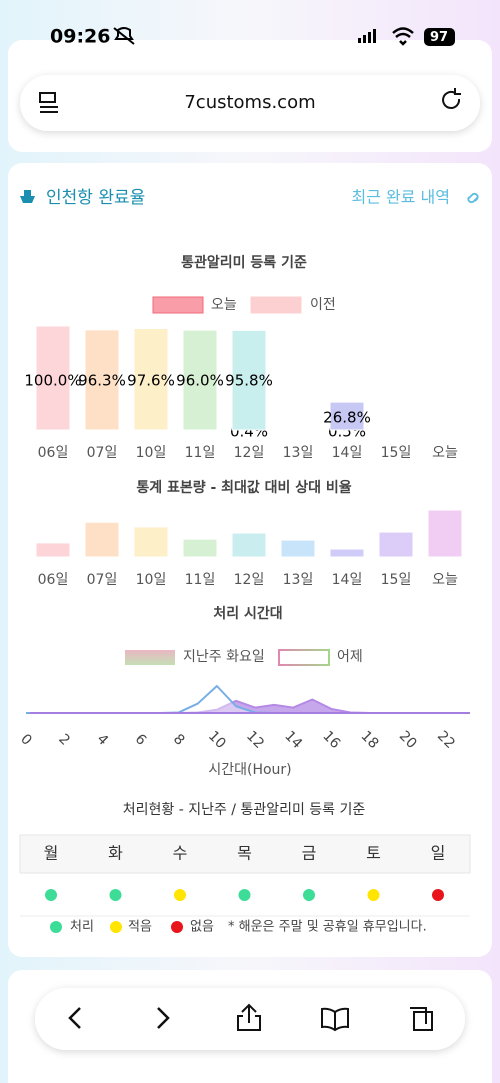 The image size is (500, 1083). What do you see at coordinates (140, 927) in the screenshot?
I see `legend-label: 적음` at bounding box center [140, 927].